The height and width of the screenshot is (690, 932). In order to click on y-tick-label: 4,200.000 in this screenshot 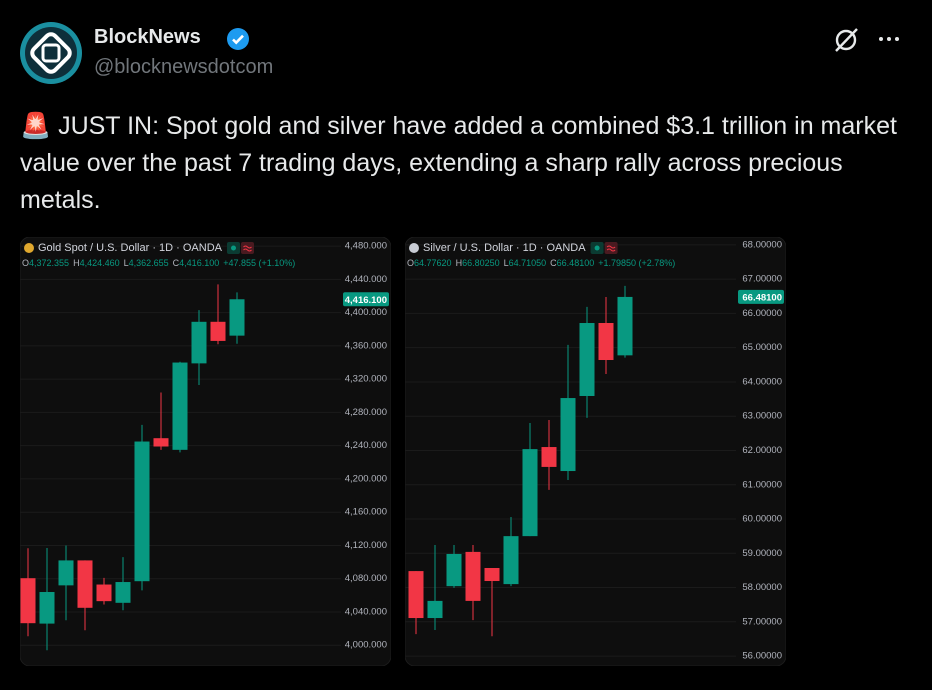, I will do `click(366, 478)`.